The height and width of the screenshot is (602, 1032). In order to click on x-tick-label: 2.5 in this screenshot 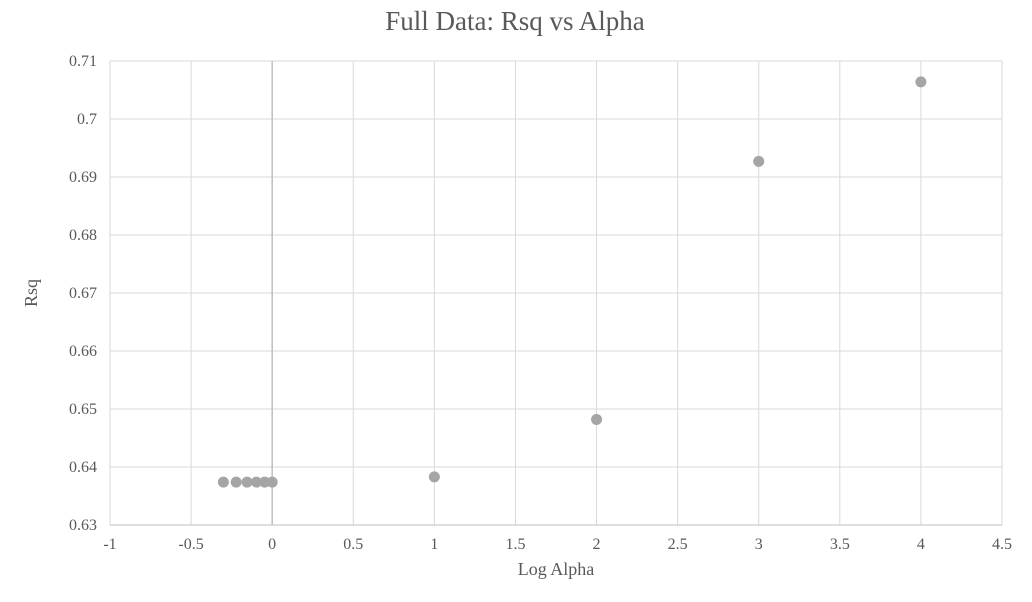, I will do `click(678, 544)`.